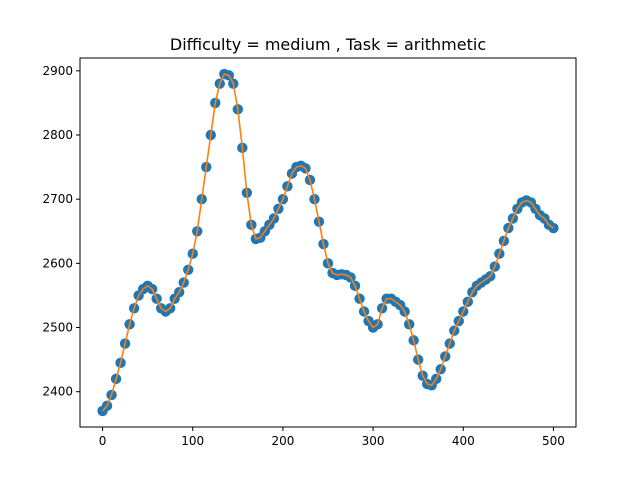 This screenshot has width=640, height=484. Describe the element at coordinates (103, 441) in the screenshot. I see `x-tick-label: 0` at that location.